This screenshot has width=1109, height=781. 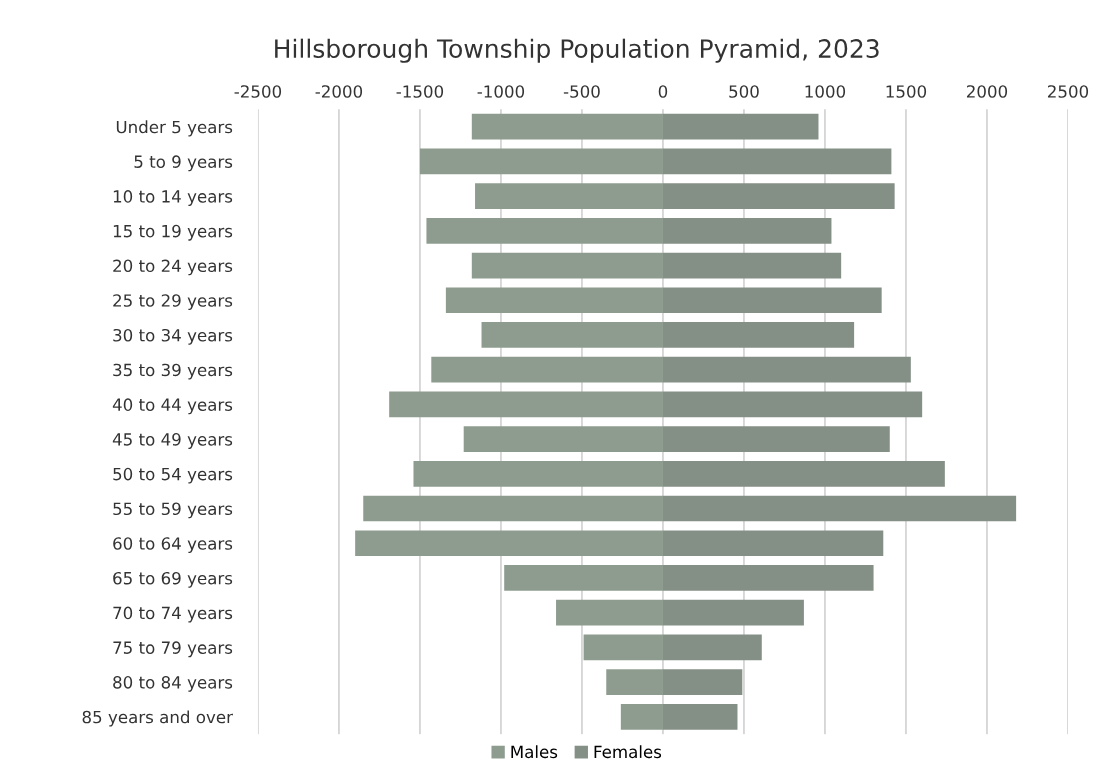 What do you see at coordinates (172, 406) in the screenshot?
I see `y-tick-label: 40 to 44 years` at bounding box center [172, 406].